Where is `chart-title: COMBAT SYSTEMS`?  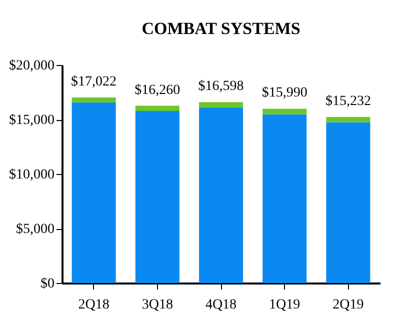
chart-title: COMBAT SYSTEMS is located at coordinates (221, 28).